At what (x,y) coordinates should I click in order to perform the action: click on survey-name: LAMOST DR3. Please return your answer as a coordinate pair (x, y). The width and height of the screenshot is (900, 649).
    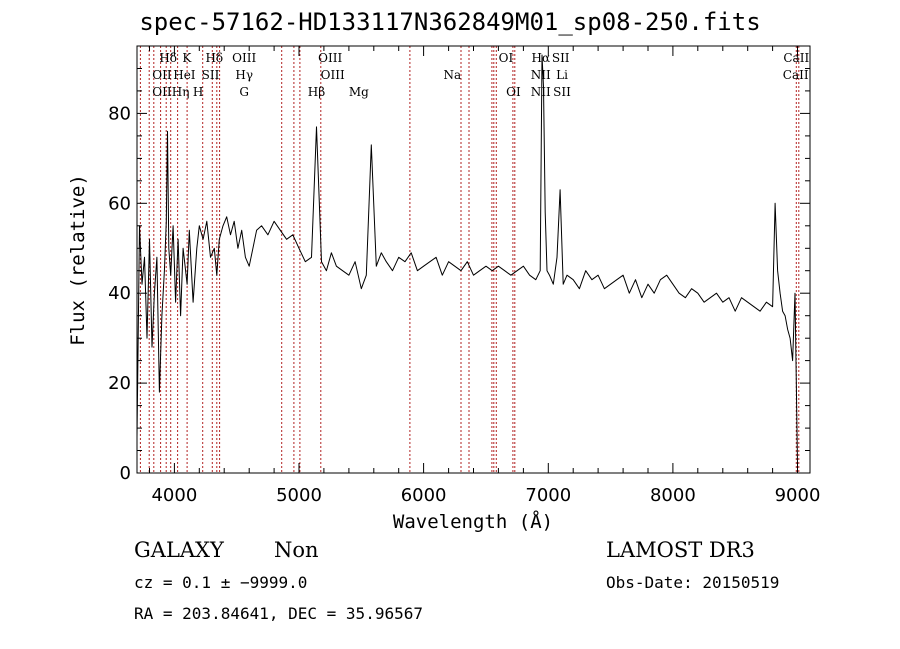
    Looking at the image, I should click on (680, 550).